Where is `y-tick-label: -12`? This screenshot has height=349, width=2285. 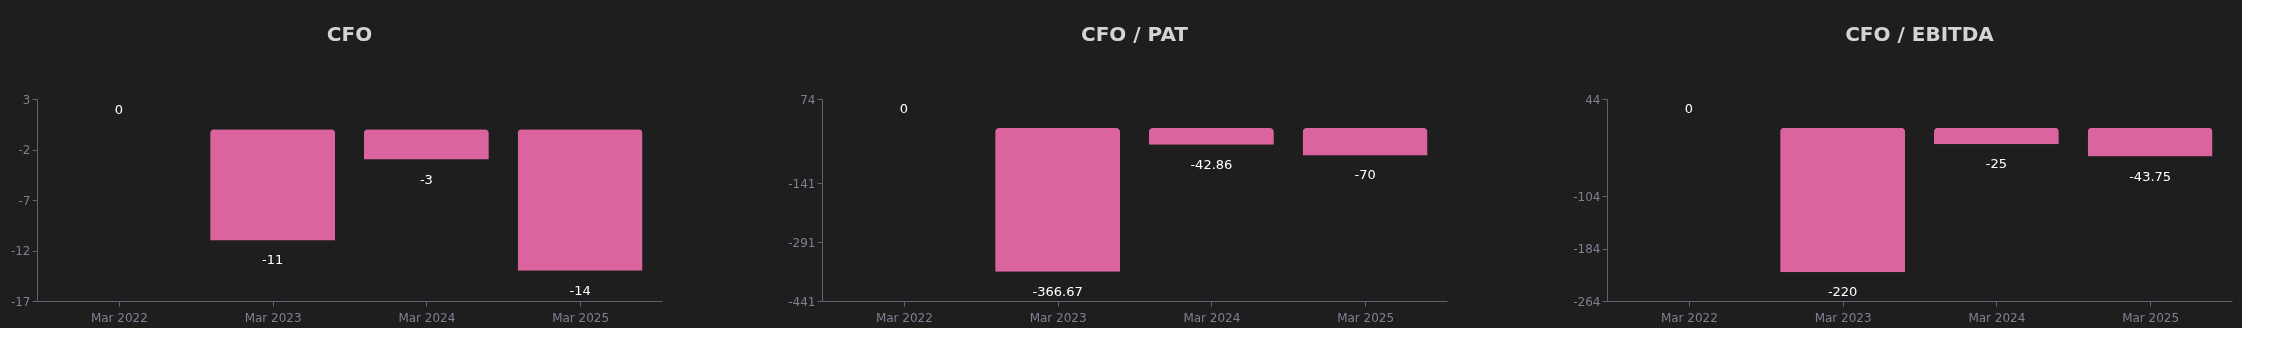
y-tick-label: -12 is located at coordinates (20, 251).